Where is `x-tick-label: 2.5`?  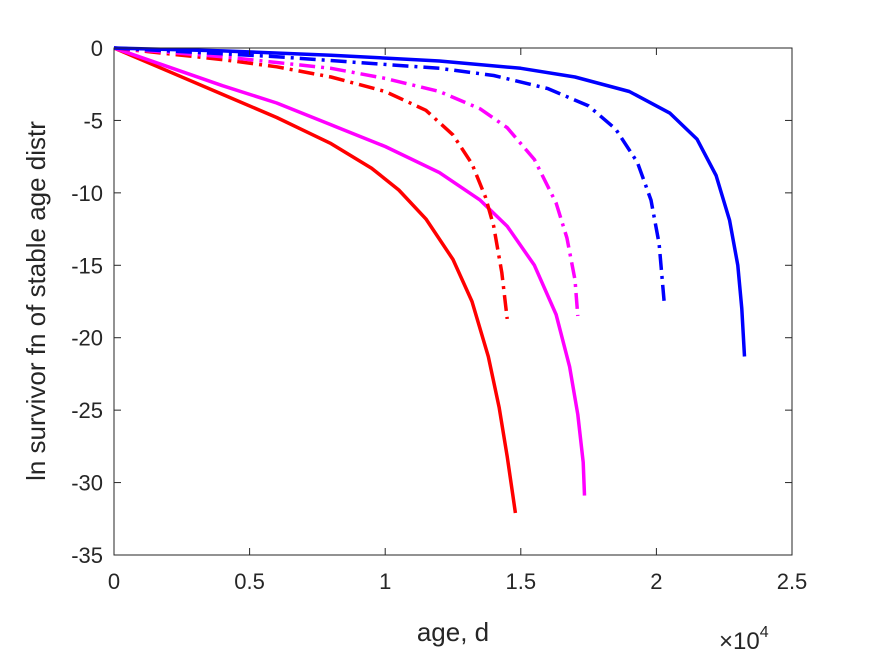 x-tick-label: 2.5 is located at coordinates (792, 581).